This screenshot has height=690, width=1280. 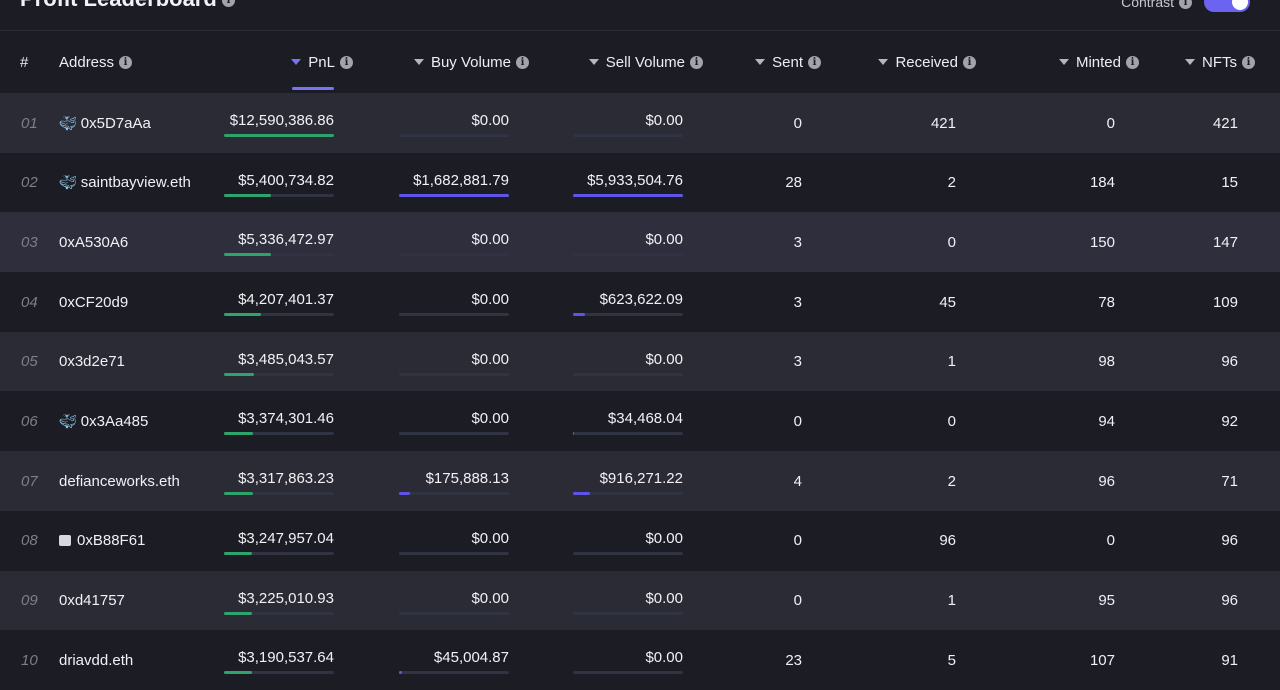 What do you see at coordinates (640, 361) in the screenshot?
I see `table-row: 05 0x3d2e71 $3,485,043.57 $0.00 $0.00` at bounding box center [640, 361].